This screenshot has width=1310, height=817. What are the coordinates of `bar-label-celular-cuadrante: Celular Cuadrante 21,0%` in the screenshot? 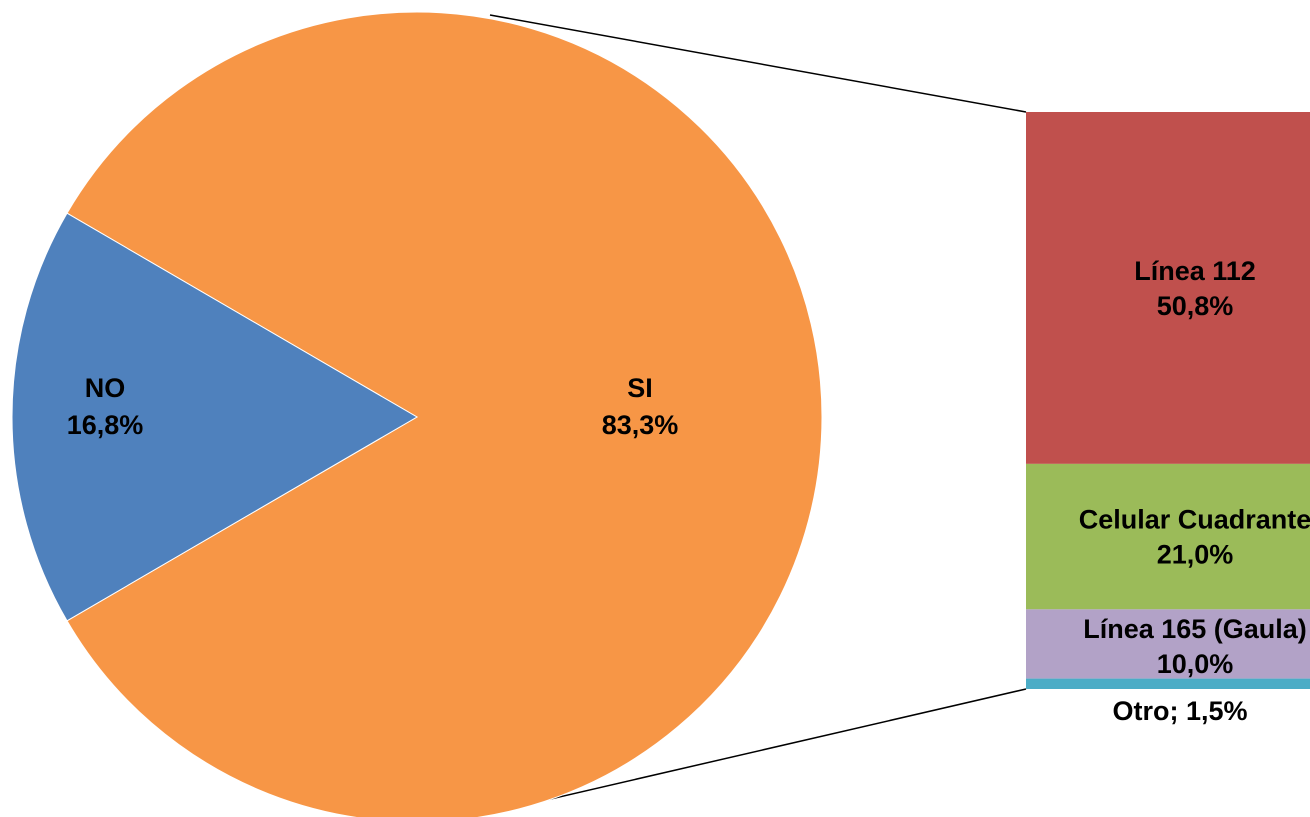 It's located at (1194, 537).